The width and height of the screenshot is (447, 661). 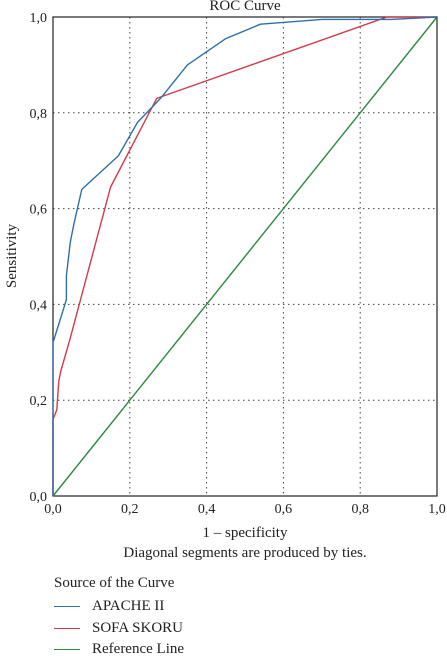 I want to click on y-tick-label: 1,0, so click(x=39, y=18).